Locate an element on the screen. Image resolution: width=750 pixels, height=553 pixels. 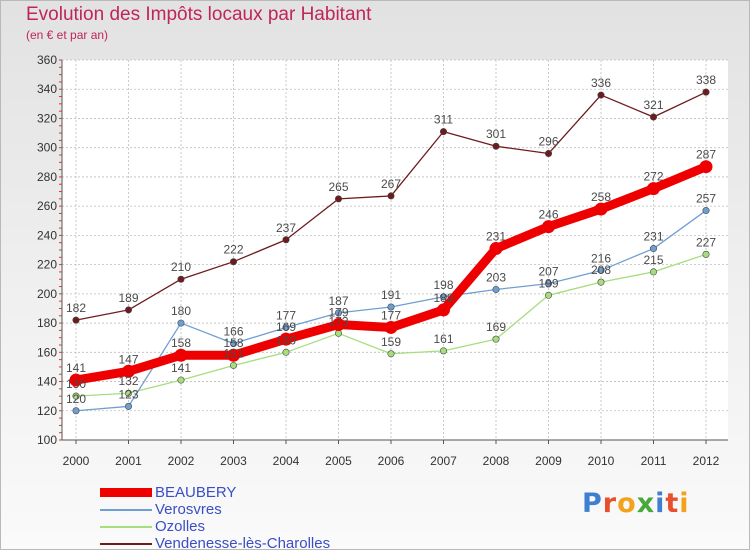
x-tick-label: 2009 is located at coordinates (548, 461).